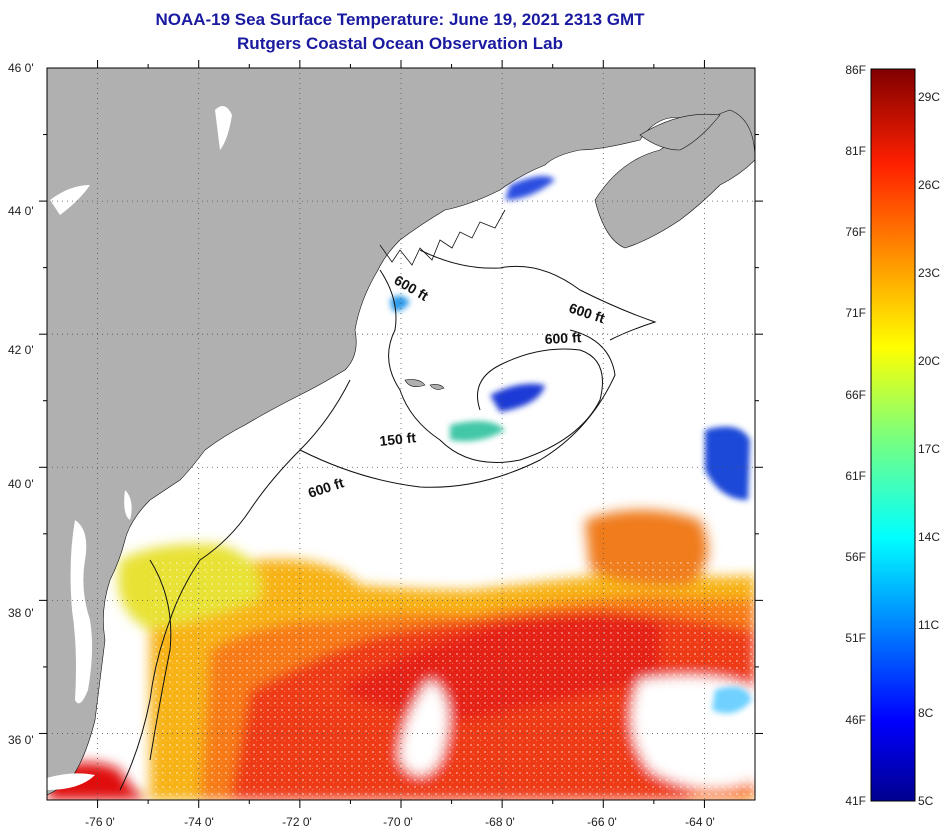  I want to click on f-label: 86F, so click(855, 70).